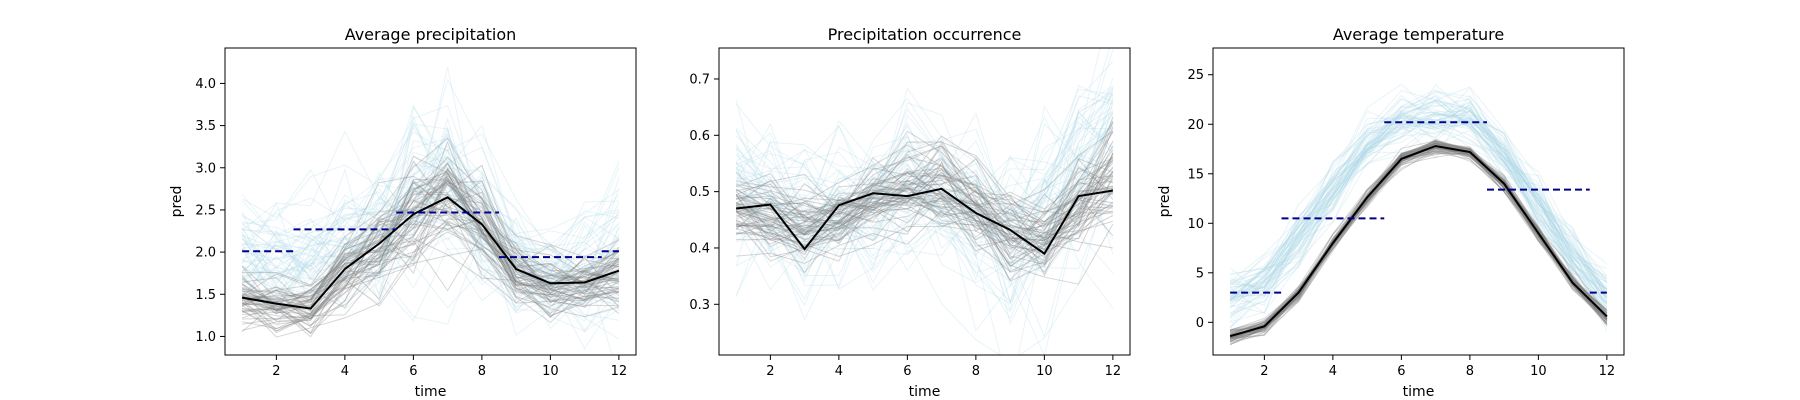 The height and width of the screenshot is (400, 1800). Describe the element at coordinates (205, 168) in the screenshot. I see `y-tick-label: 3.0` at that location.